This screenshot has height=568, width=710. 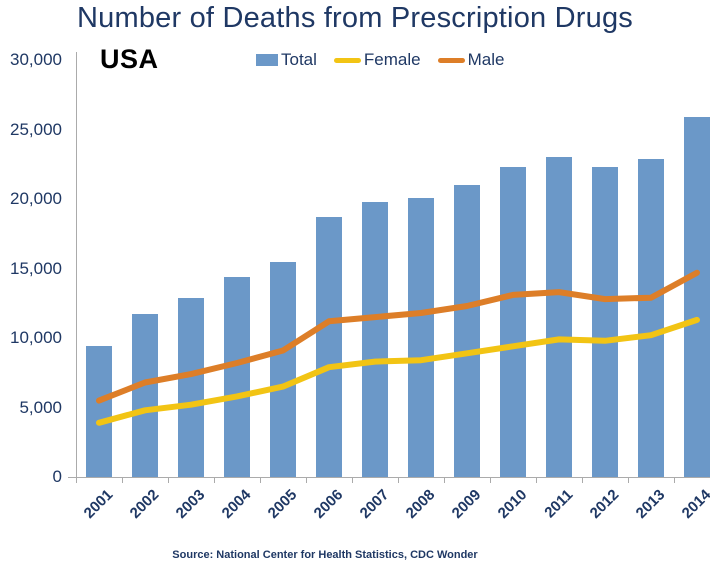 I want to click on x-tick-label-2008: 2008, so click(x=420, y=504).